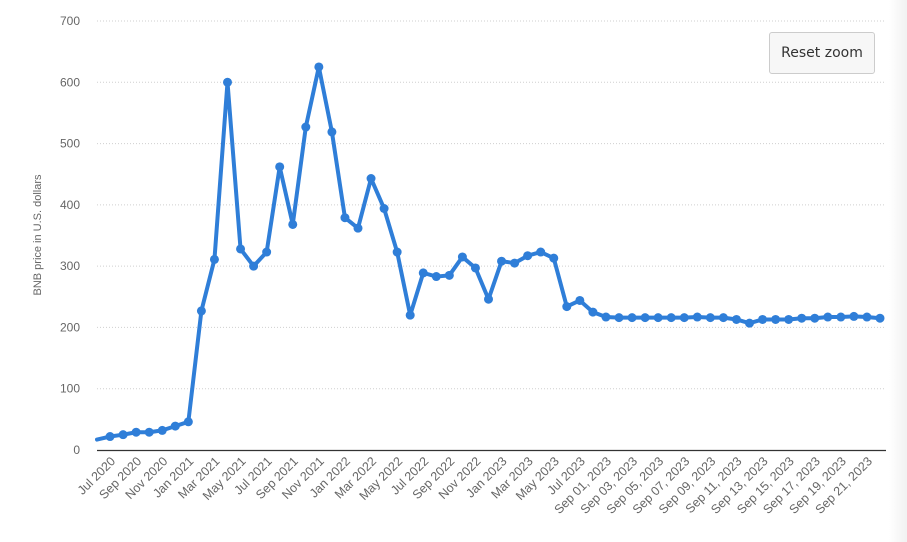 Image resolution: width=907 pixels, height=542 pixels. What do you see at coordinates (76, 450) in the screenshot?
I see `y-tick-label: 0` at bounding box center [76, 450].